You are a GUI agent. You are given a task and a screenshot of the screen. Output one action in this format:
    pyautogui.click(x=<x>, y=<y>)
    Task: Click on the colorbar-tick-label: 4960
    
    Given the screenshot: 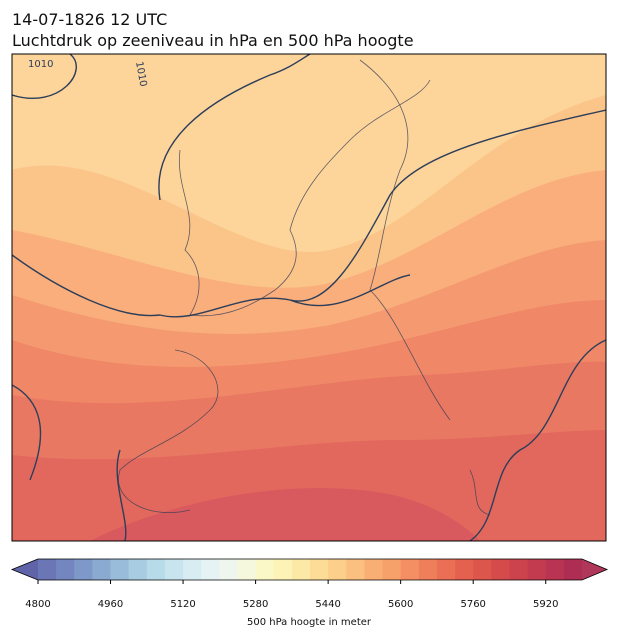 What is the action you would take?
    pyautogui.click(x=110, y=604)
    